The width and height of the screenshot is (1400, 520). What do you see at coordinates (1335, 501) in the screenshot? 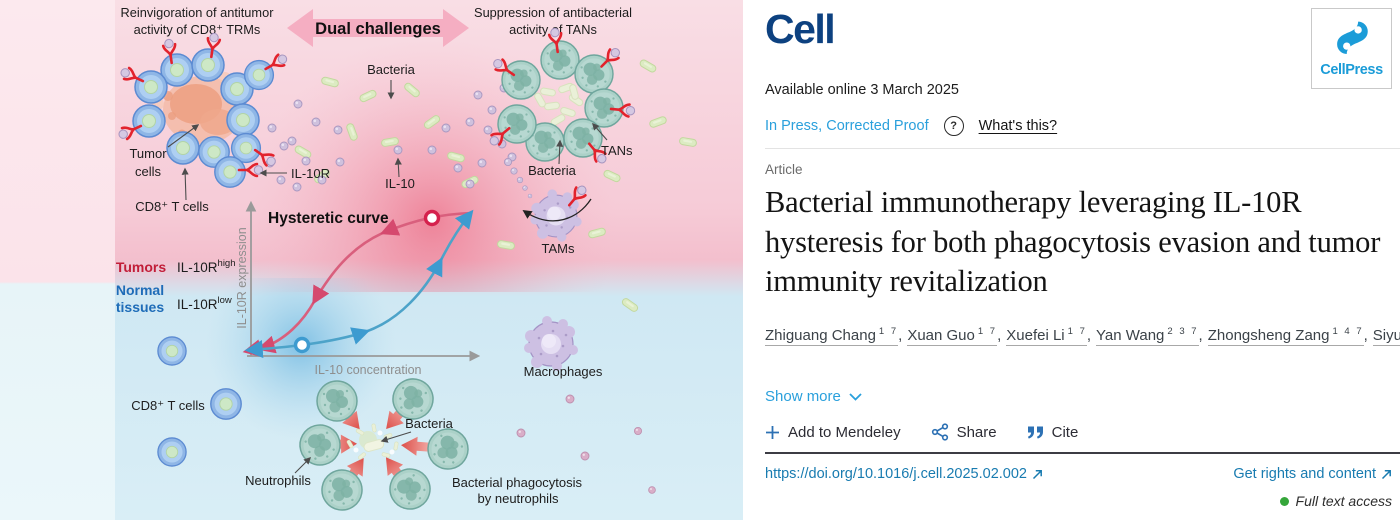
I see `access-status: Full text access` at bounding box center [1335, 501].